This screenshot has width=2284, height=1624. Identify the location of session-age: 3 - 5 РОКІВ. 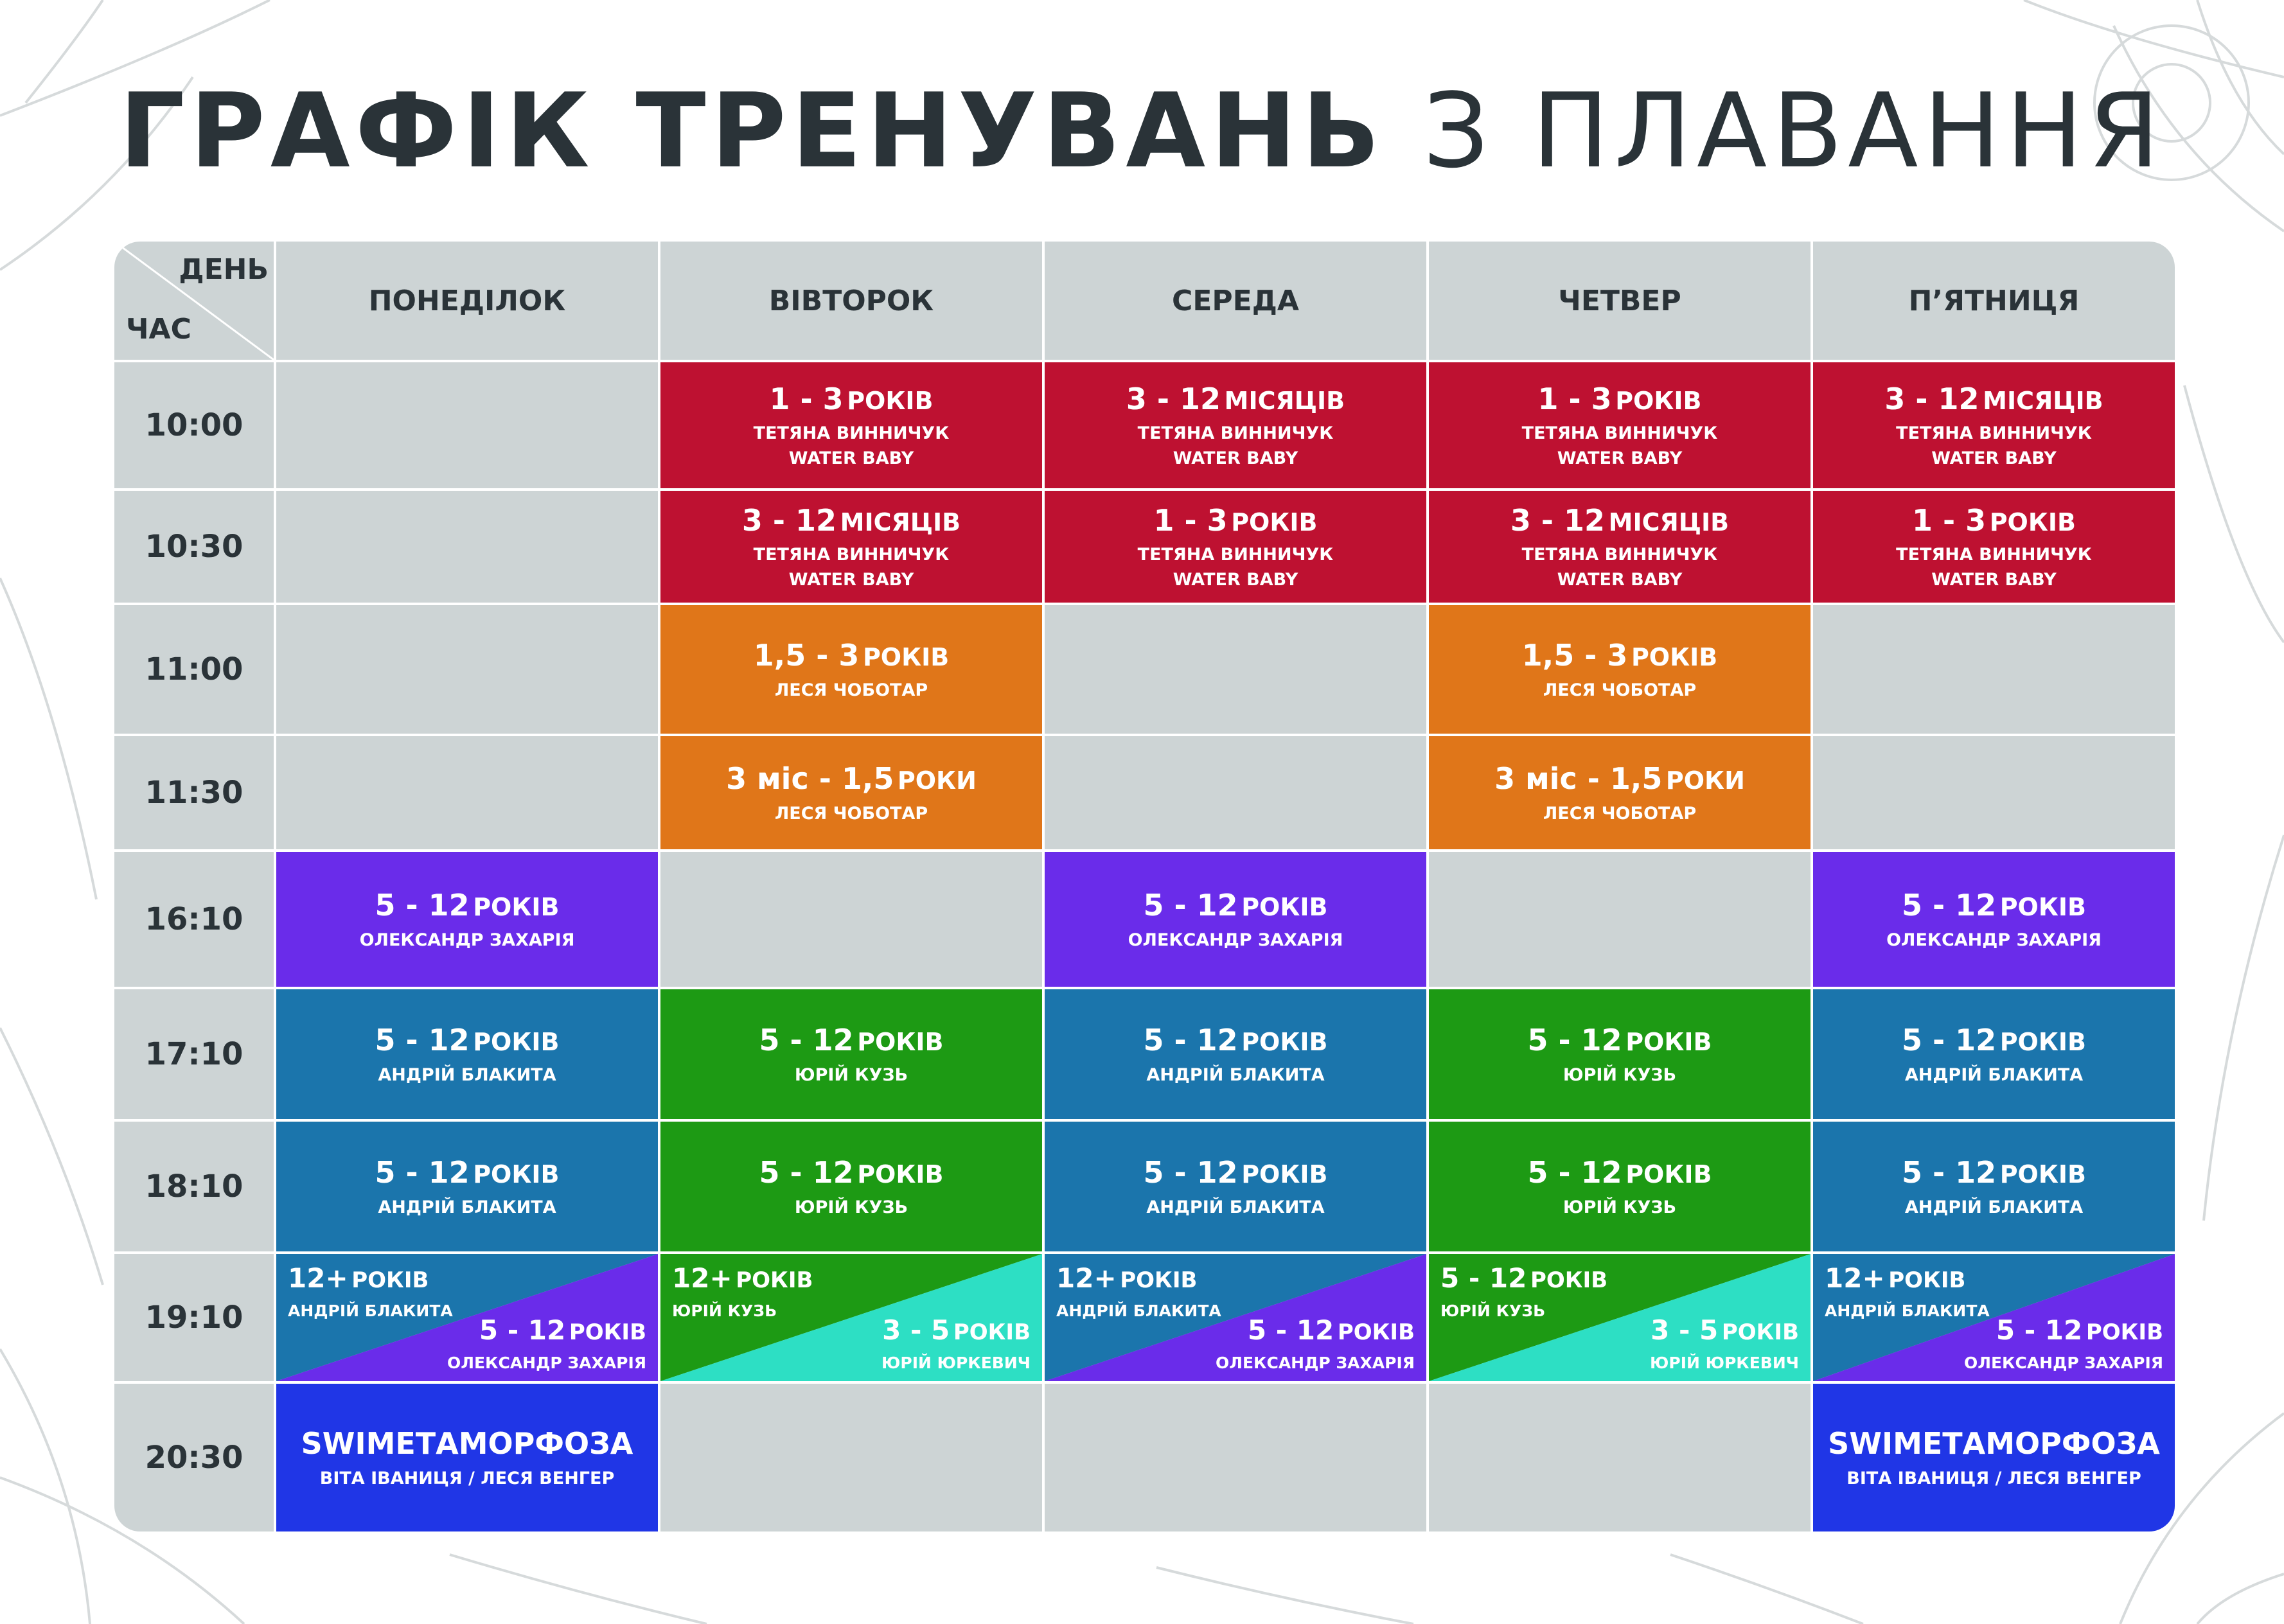
(1724, 1330).